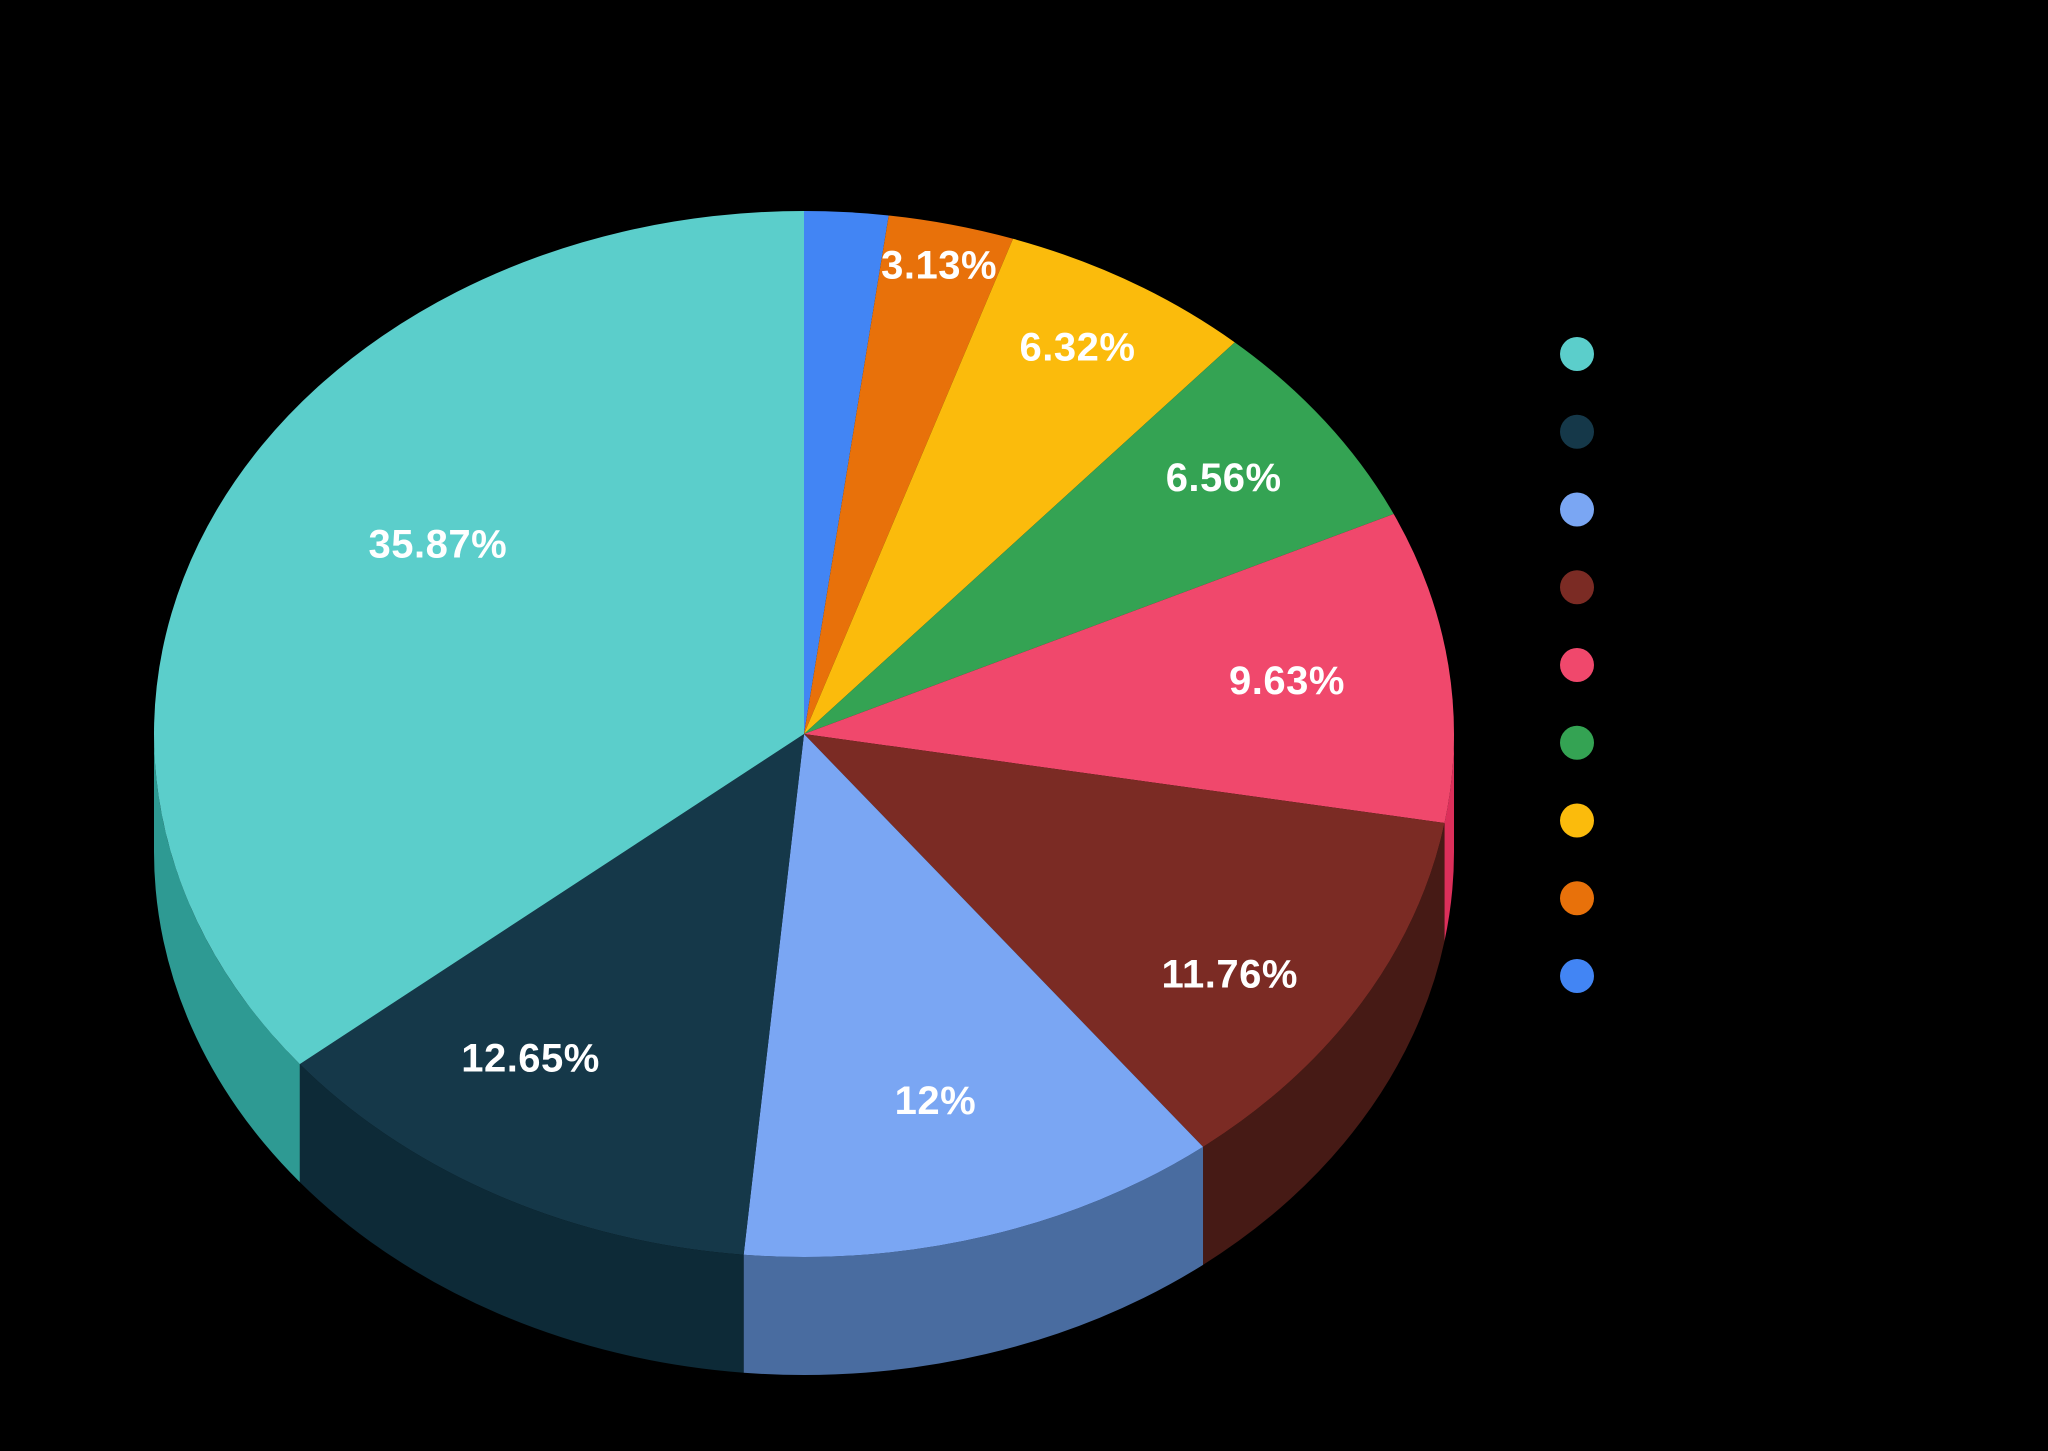  What do you see at coordinates (1287, 681) in the screenshot?
I see `pie-slice-label-pink: 9.63%` at bounding box center [1287, 681].